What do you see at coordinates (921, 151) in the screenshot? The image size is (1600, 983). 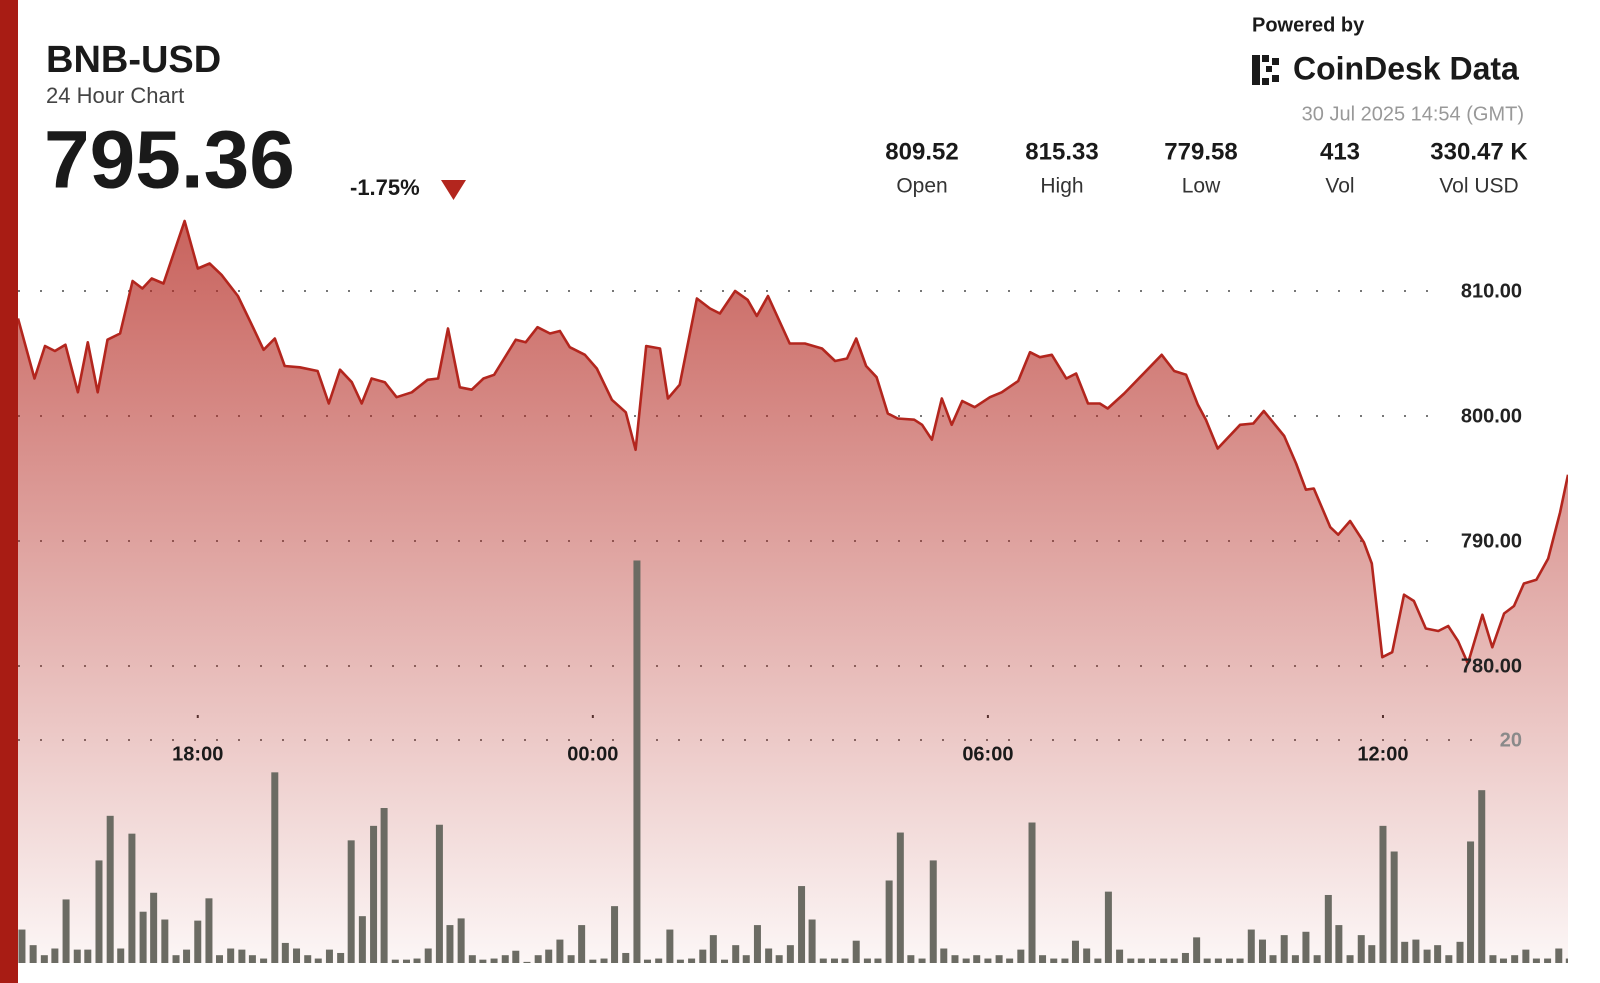 I see `stat-value: 809.52` at bounding box center [921, 151].